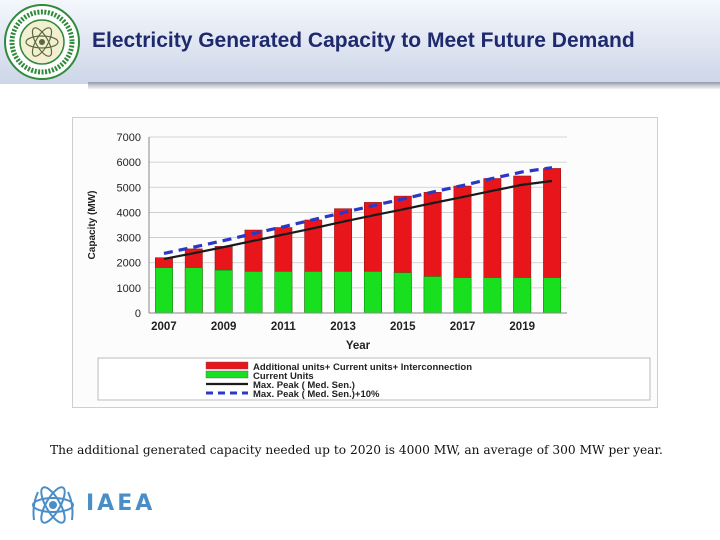 The width and height of the screenshot is (720, 540). Describe the element at coordinates (283, 292) in the screenshot. I see `bar-current-2011` at that location.